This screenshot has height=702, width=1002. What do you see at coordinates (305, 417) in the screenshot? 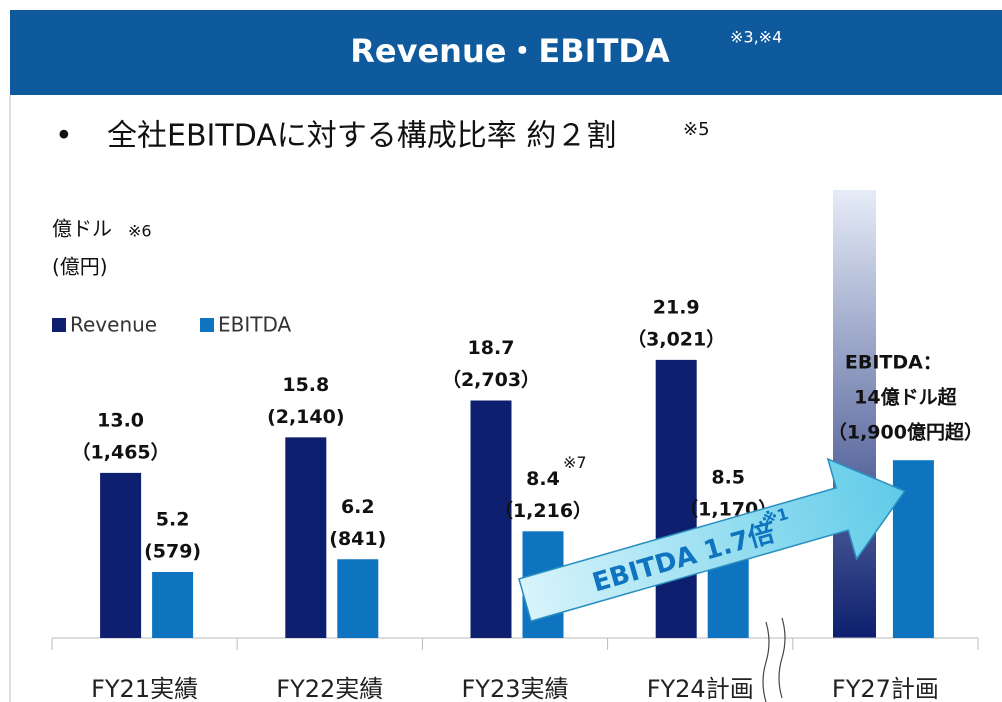
I see `yen-label: (2,140)` at bounding box center [305, 417].